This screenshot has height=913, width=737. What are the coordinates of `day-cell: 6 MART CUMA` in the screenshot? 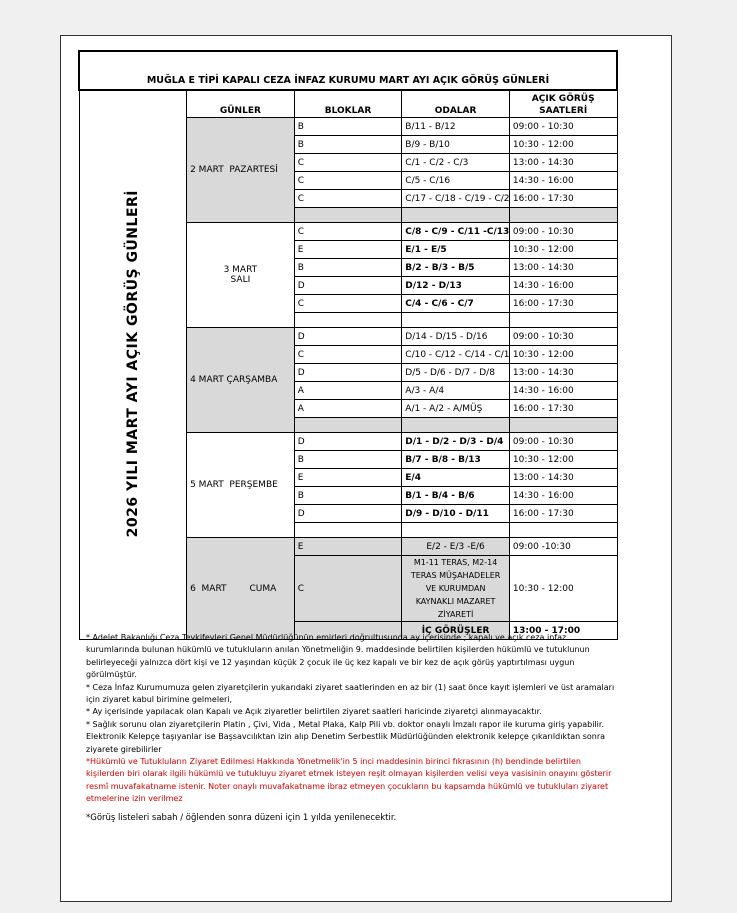 It's located at (240, 588).